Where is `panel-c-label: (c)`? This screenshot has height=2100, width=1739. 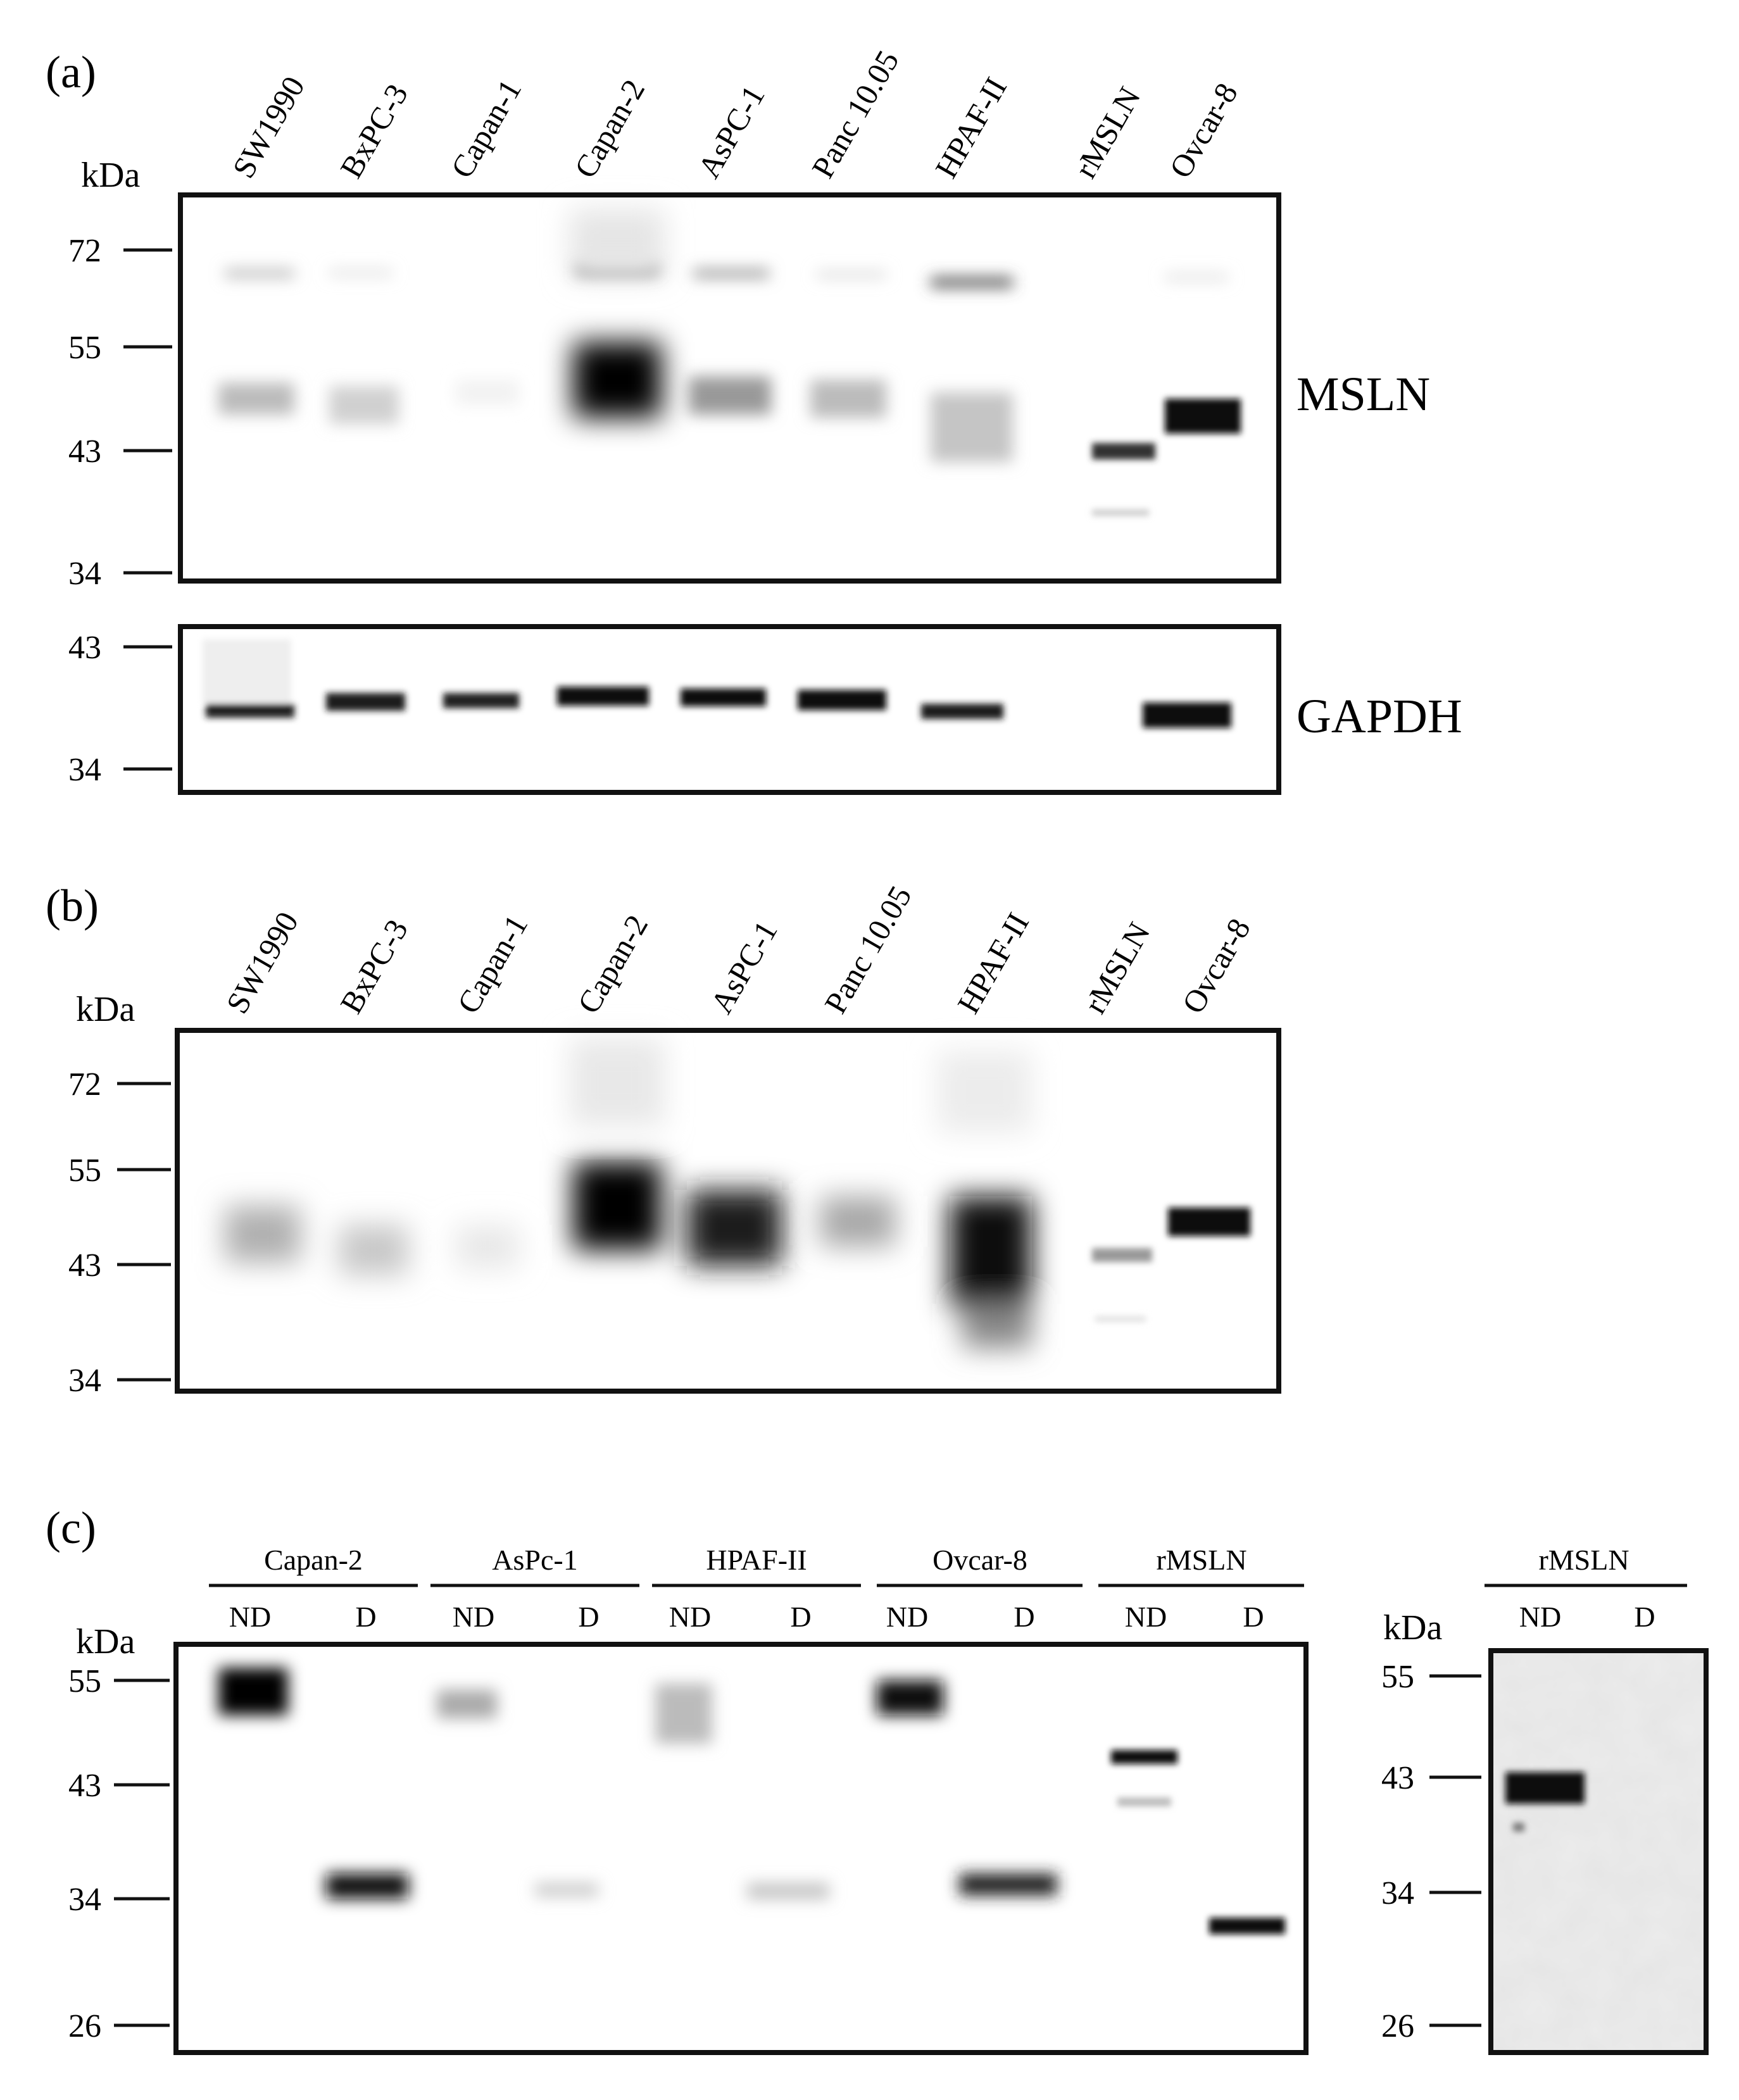
panel-c-label: (c) is located at coordinates (71, 1528).